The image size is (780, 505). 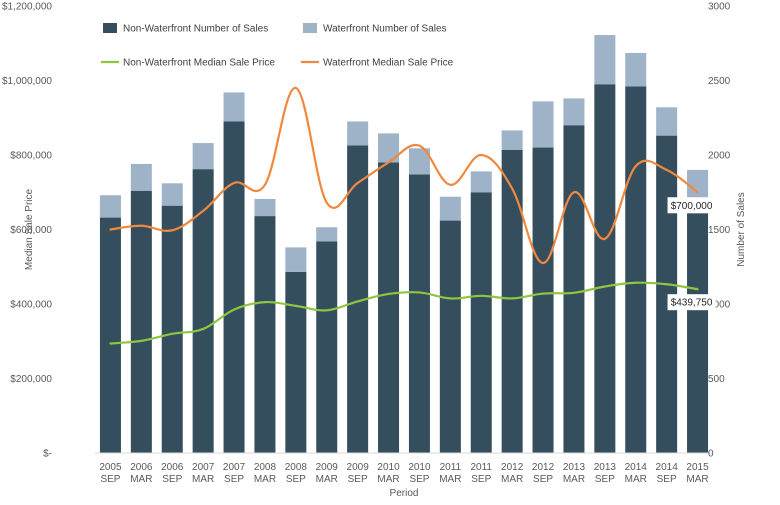 What do you see at coordinates (716, 379) in the screenshot?
I see `right-axis-tick-label: 500` at bounding box center [716, 379].